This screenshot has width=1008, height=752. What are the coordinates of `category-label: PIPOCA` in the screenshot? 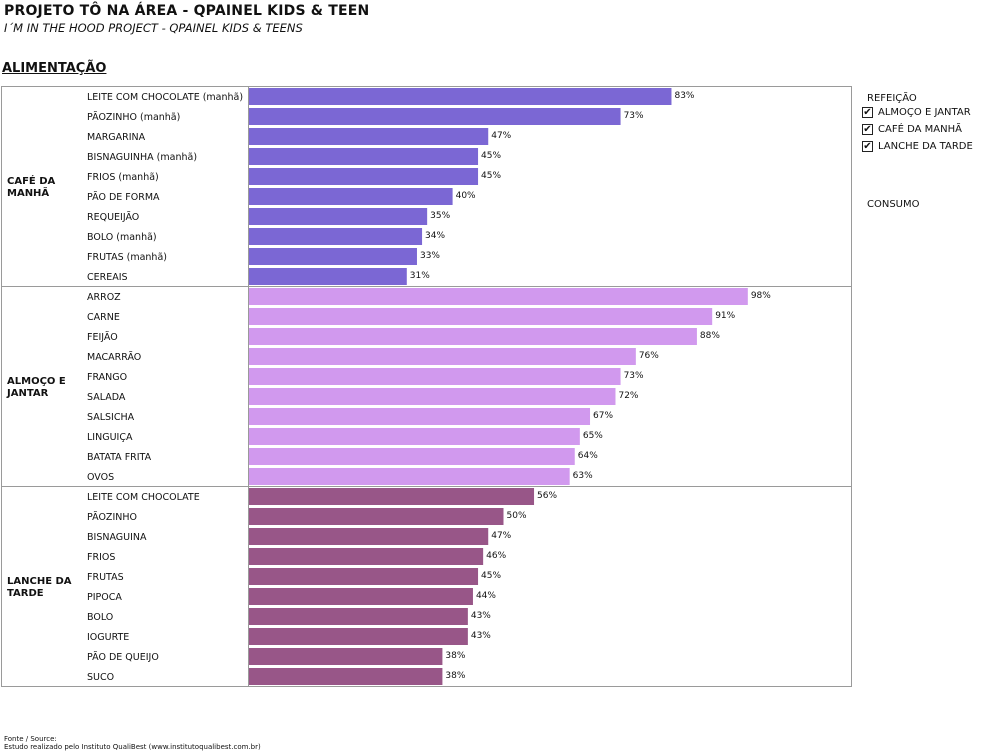 It's located at (104, 597).